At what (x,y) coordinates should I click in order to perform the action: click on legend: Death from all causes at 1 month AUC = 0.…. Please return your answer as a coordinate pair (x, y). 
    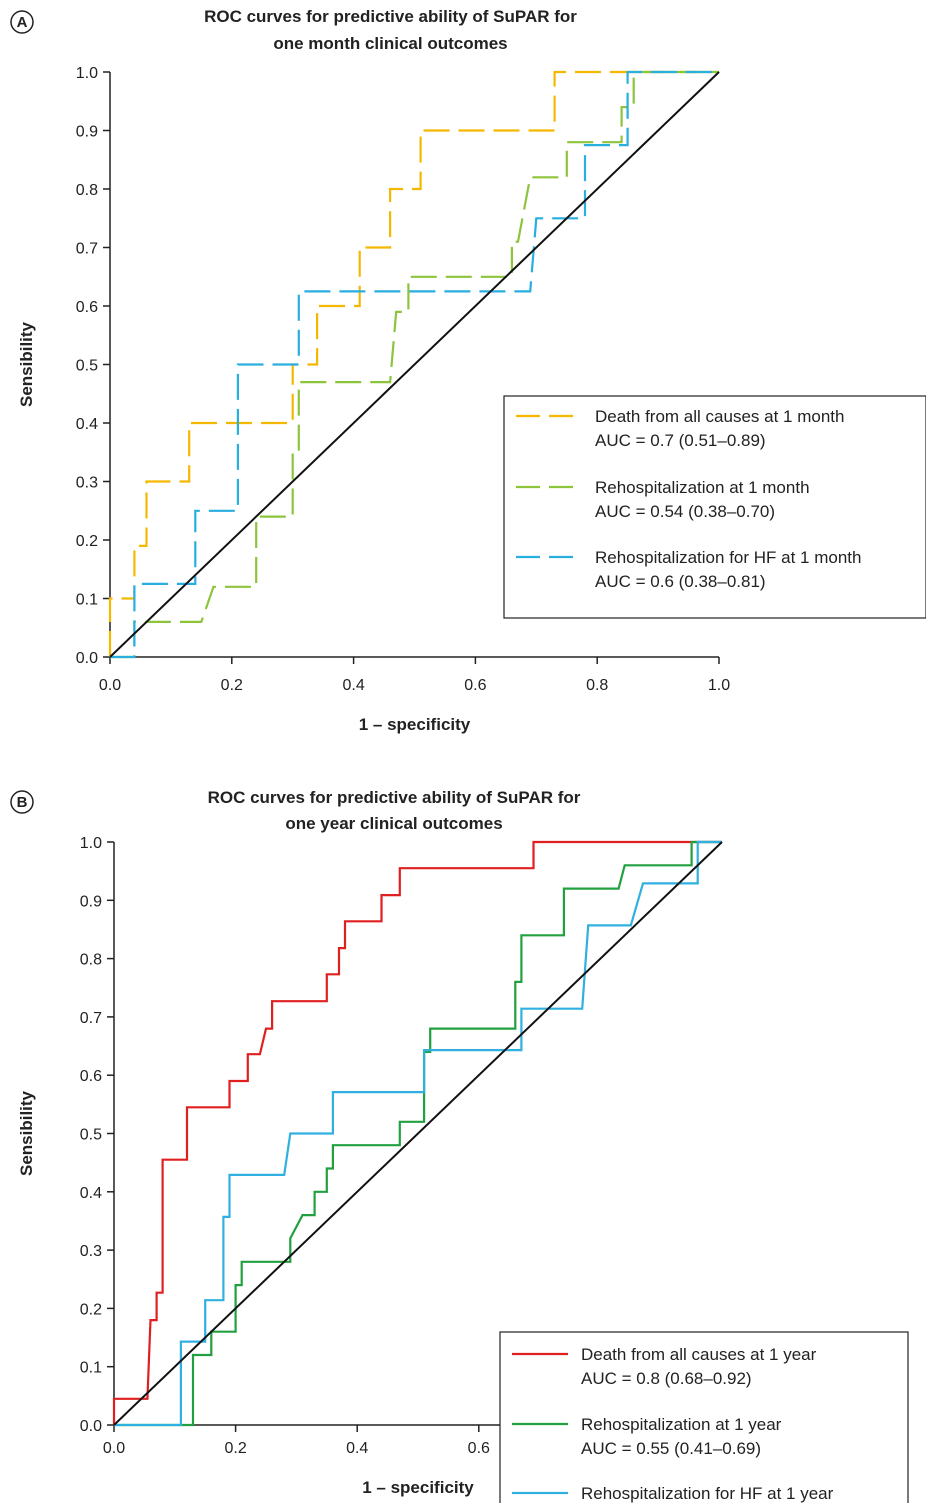
    Looking at the image, I should click on (714, 507).